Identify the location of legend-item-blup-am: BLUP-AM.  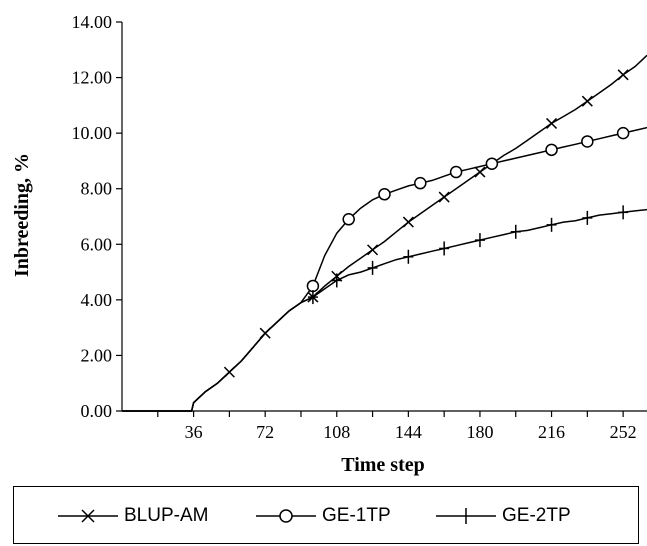
(132, 516).